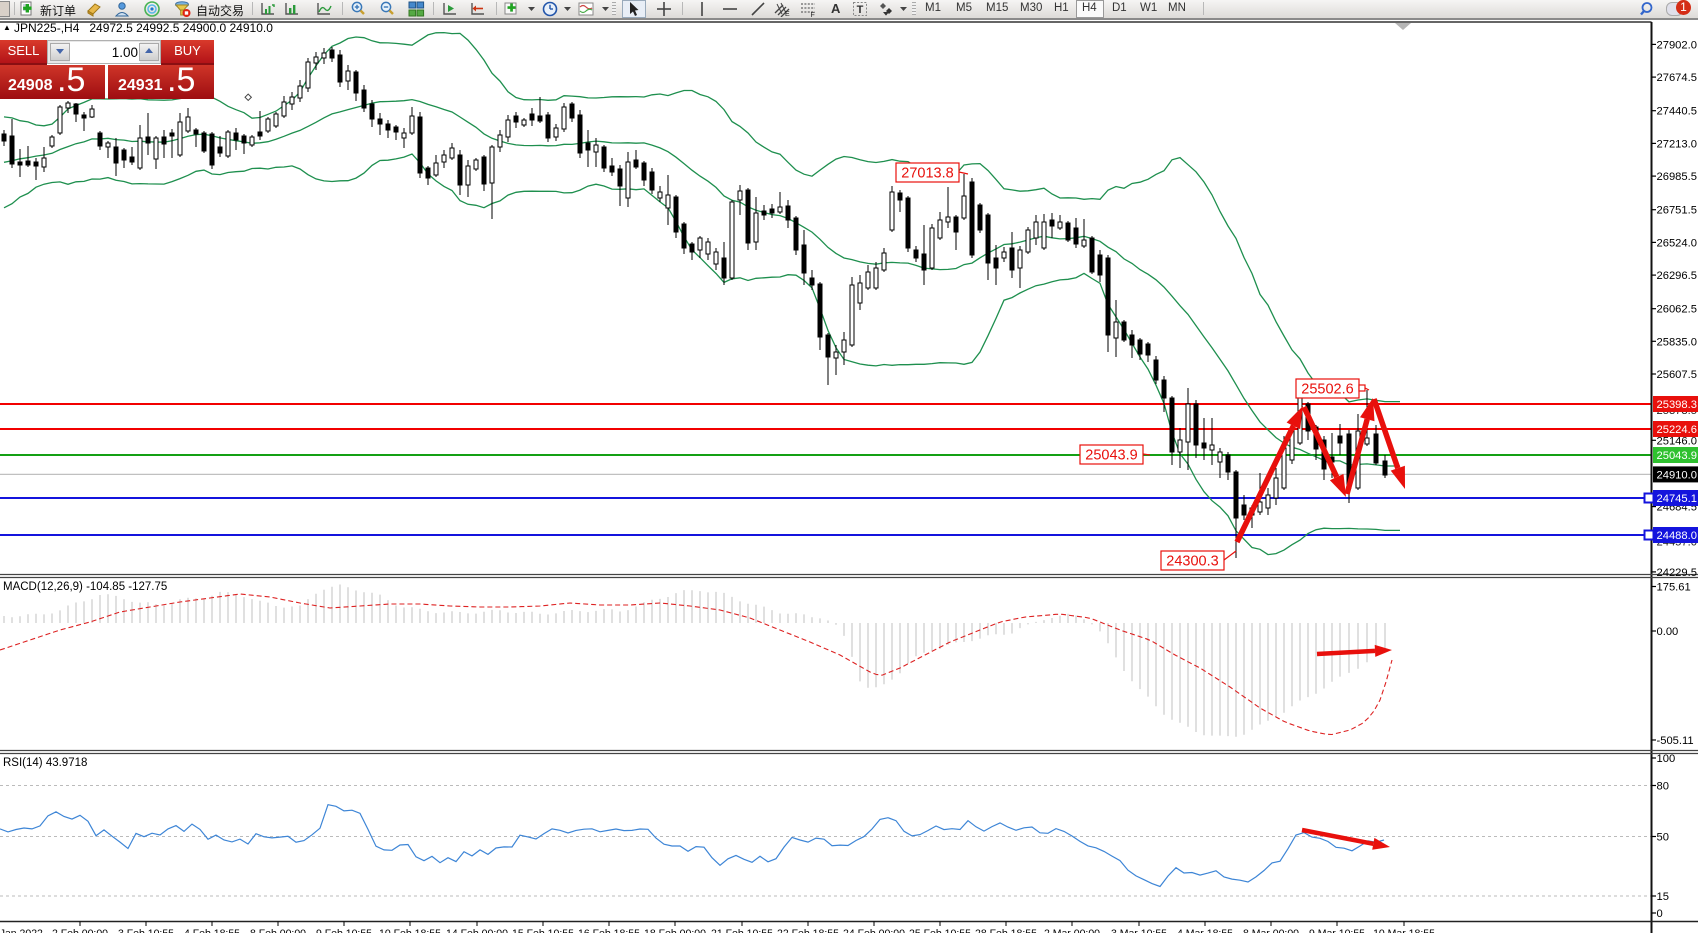 The width and height of the screenshot is (1698, 933). I want to click on svg-text: 8 Feb 00:00, so click(278, 930).